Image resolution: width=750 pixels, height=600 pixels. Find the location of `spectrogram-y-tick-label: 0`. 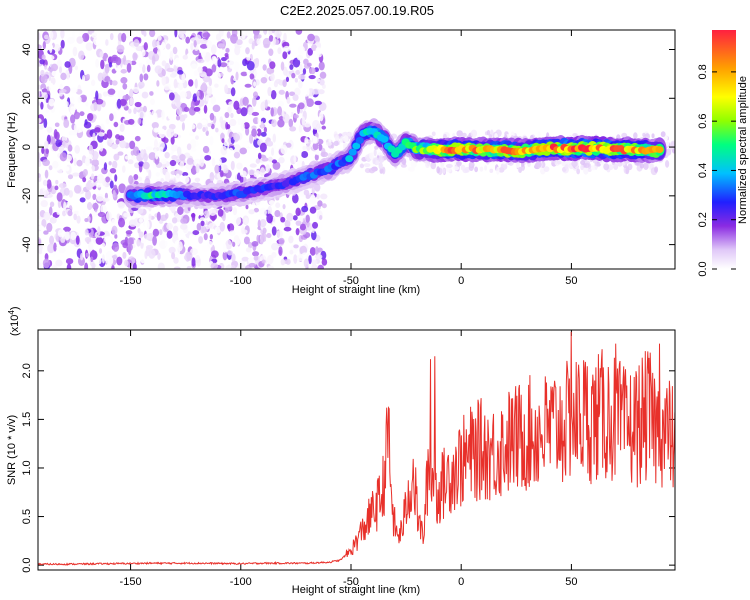

spectrogram-y-tick-label: 0 is located at coordinates (27, 147).